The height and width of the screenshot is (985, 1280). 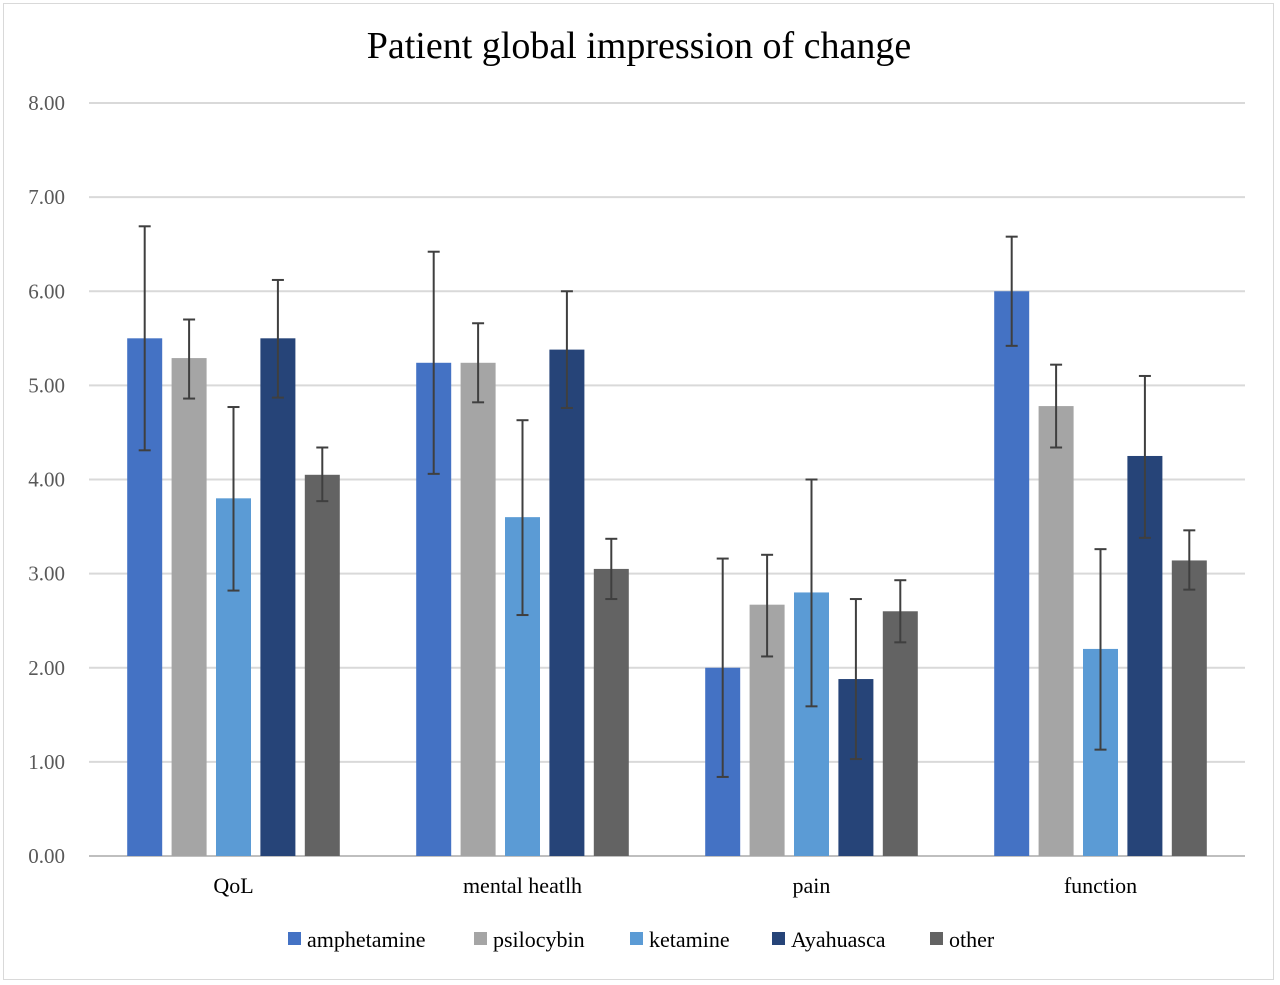 What do you see at coordinates (639, 46) in the screenshot?
I see `chart-title: Patient global impression of change` at bounding box center [639, 46].